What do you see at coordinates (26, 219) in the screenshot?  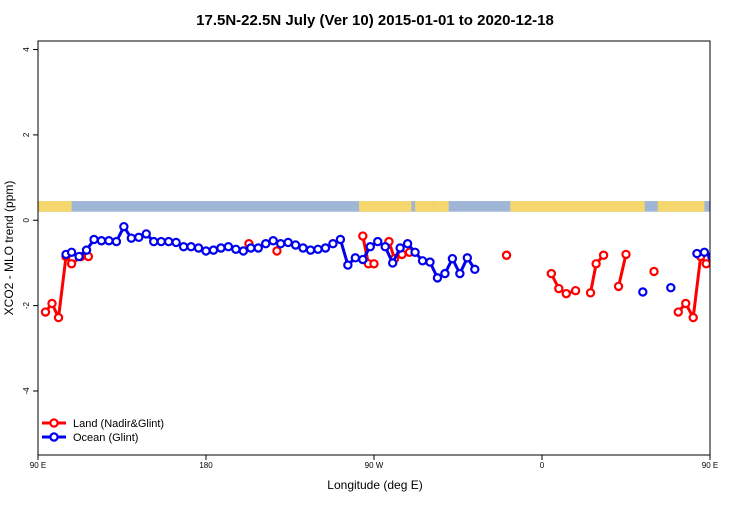 I see `y-tick-label: 0` at bounding box center [26, 219].